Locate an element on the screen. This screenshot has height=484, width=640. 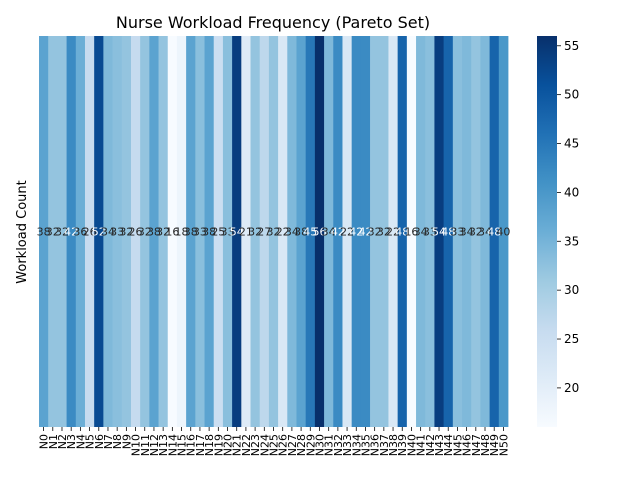
x-tick-label: N47 is located at coordinates (476, 445).